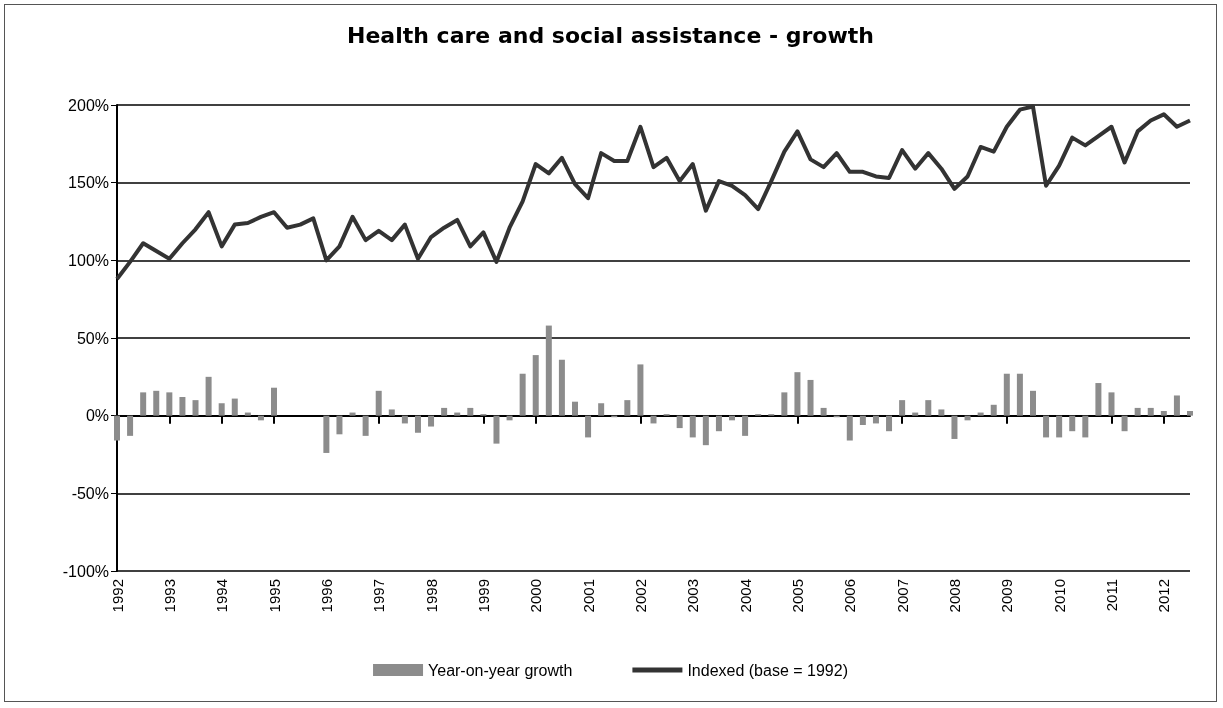  I want to click on x-tick-label: 2011, so click(1111, 595).